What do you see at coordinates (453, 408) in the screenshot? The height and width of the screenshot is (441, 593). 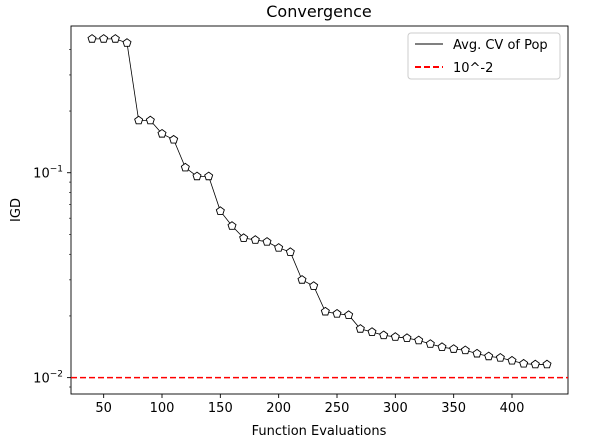 I see `x-tick-label: 350` at bounding box center [453, 408].